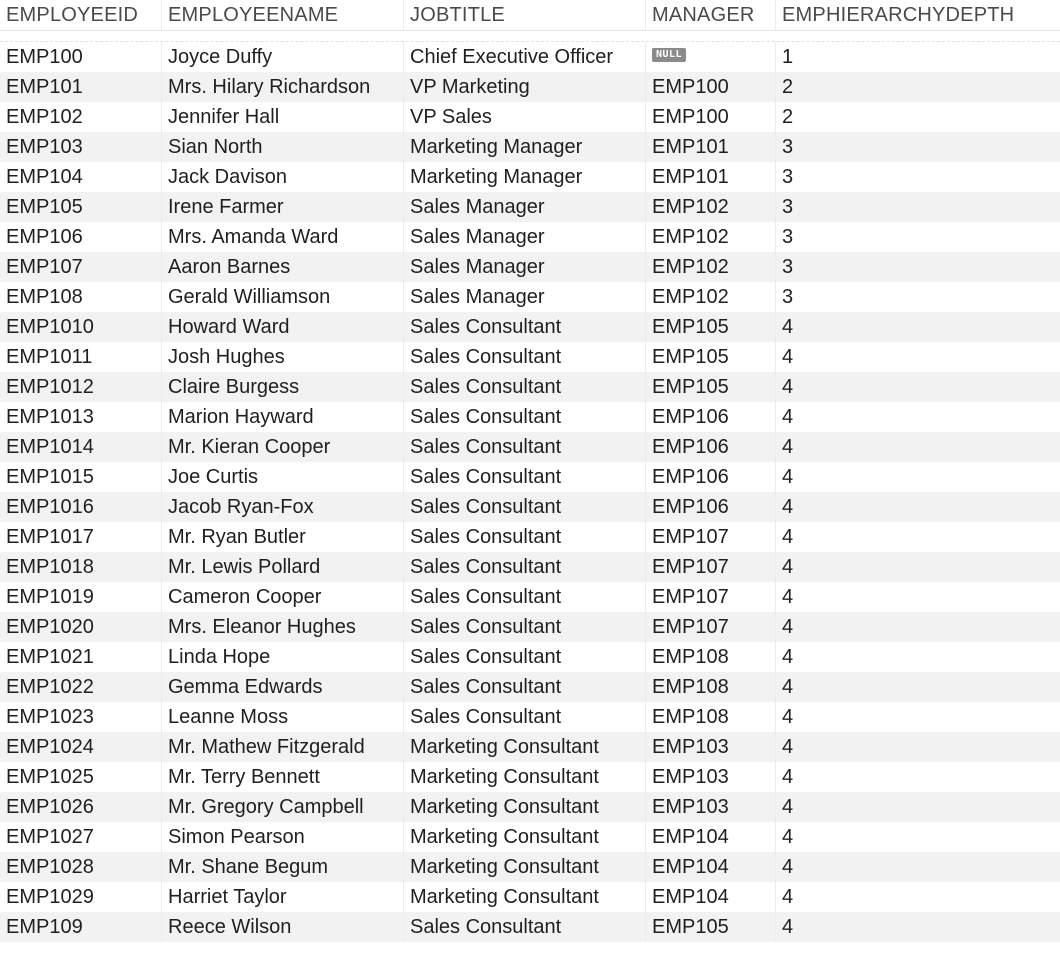 The image size is (1060, 954). I want to click on cell-employeeid: EMP108, so click(81, 297).